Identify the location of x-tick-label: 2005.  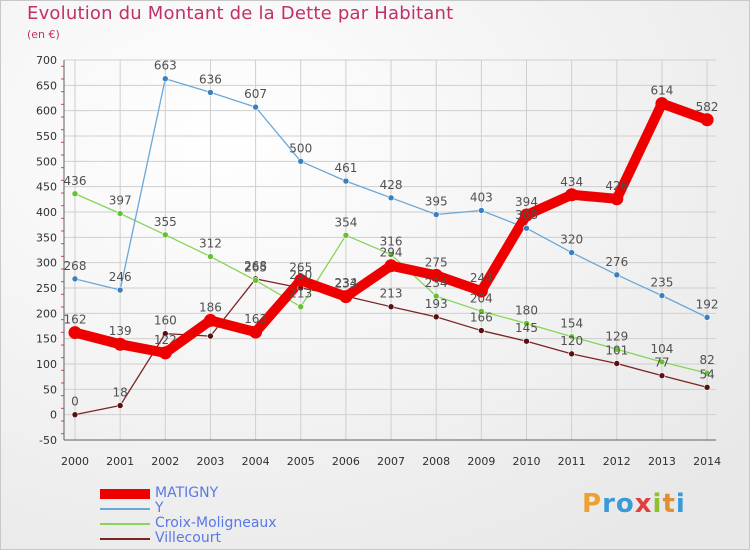
(301, 461).